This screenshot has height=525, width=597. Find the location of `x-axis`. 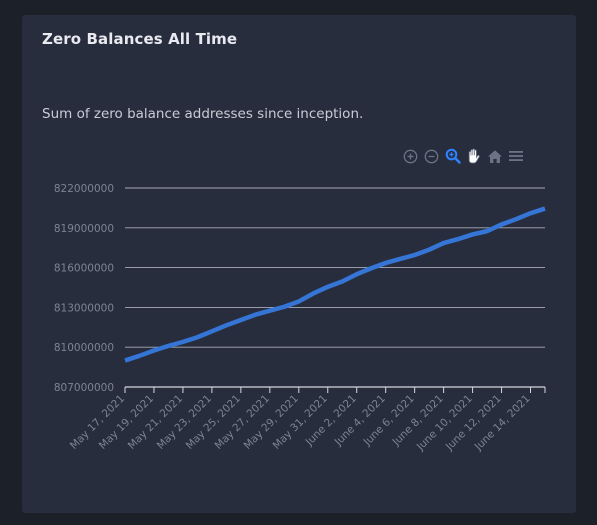

x-axis is located at coordinates (335, 390).